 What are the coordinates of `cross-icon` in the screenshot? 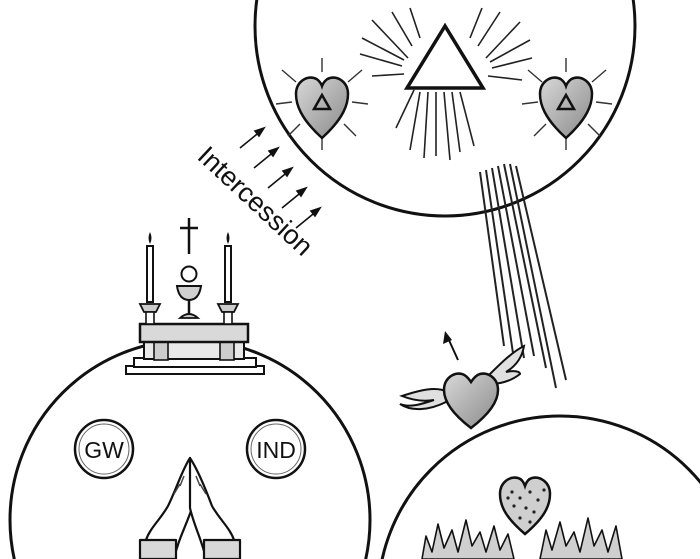 It's located at (189, 236).